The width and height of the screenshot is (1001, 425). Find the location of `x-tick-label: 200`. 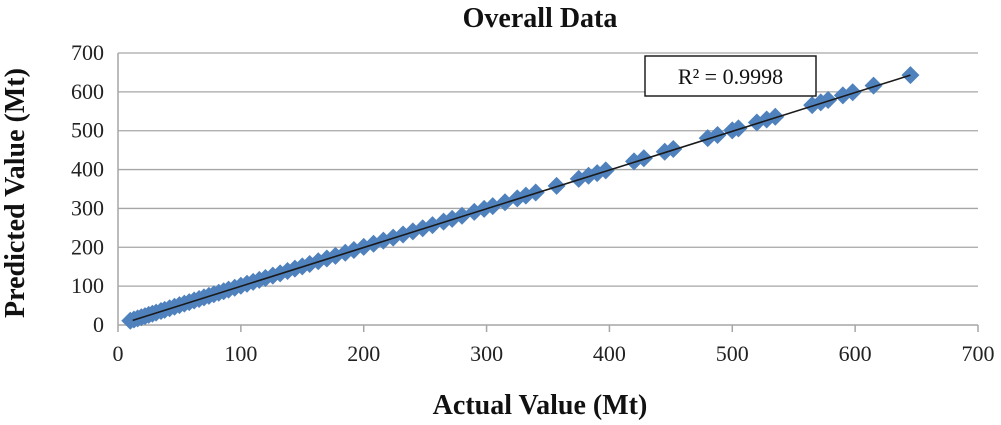

x-tick-label: 200 is located at coordinates (363, 353).